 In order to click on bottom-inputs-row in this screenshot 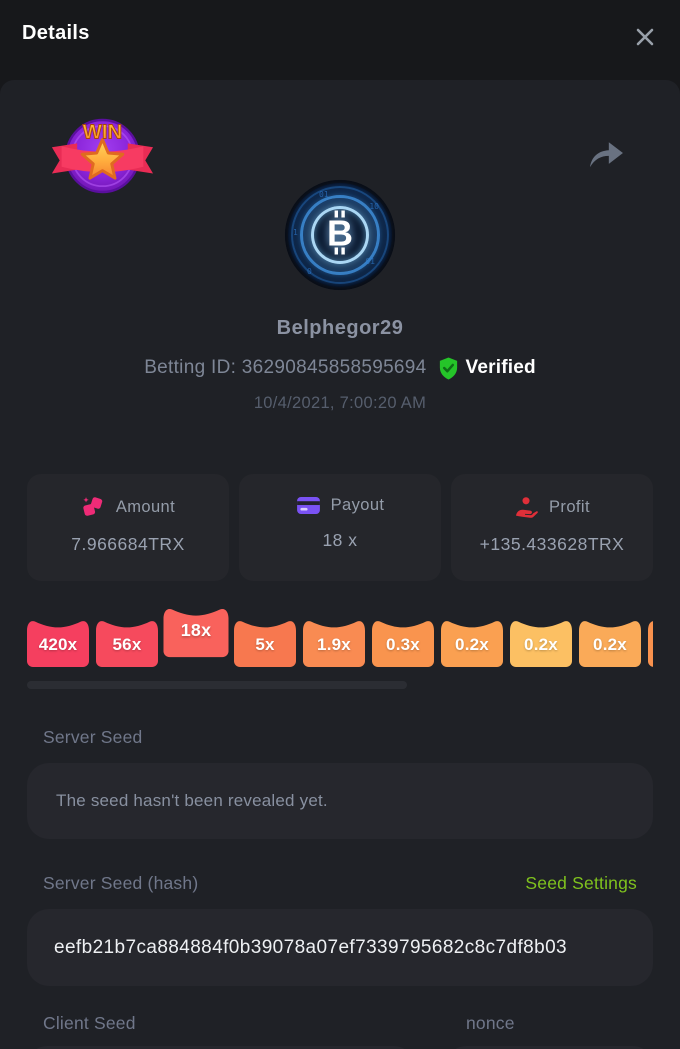, I will do `click(340, 1047)`.